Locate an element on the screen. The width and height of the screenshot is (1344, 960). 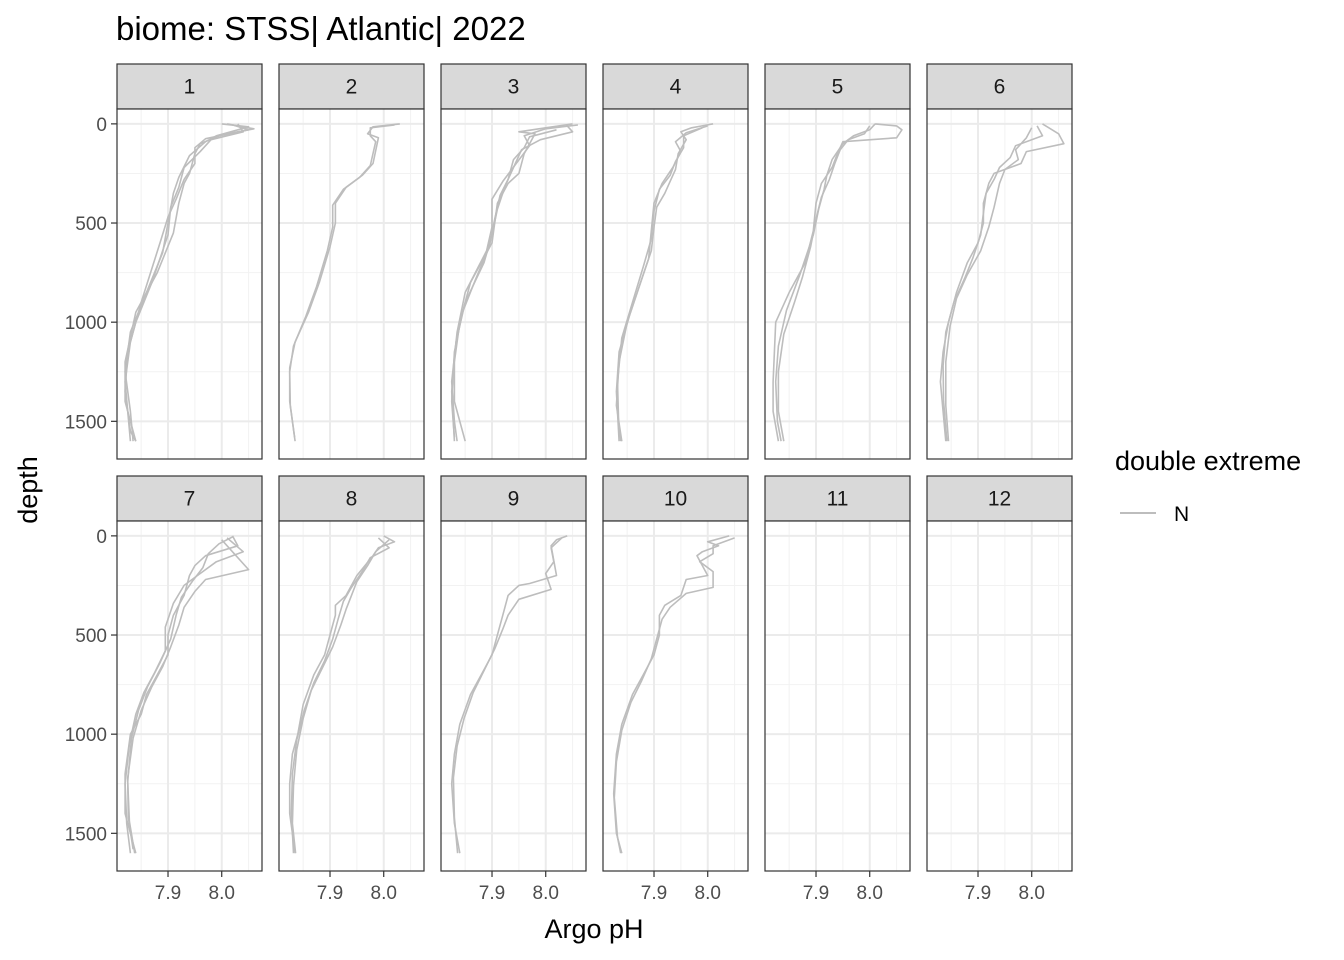
facet-panel: 5 is located at coordinates (837, 261).